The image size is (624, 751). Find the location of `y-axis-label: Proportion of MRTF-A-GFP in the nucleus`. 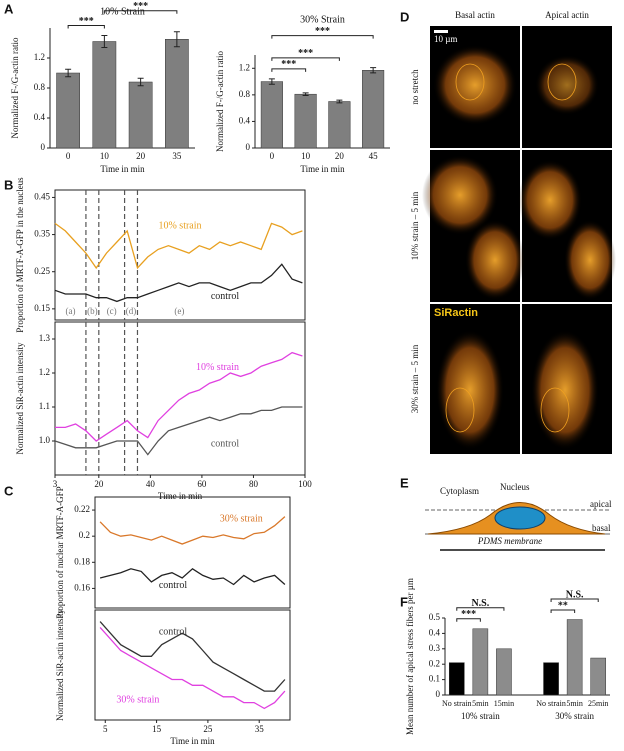

y-axis-label: Proportion of MRTF-A-GFP in the nucleus is located at coordinates (20, 255).